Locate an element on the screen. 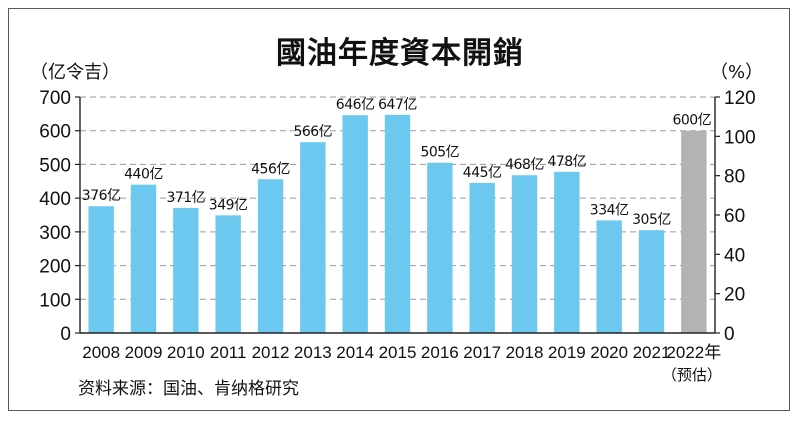 The image size is (800, 421). y-tick-label: 600 is located at coordinates (55, 132).